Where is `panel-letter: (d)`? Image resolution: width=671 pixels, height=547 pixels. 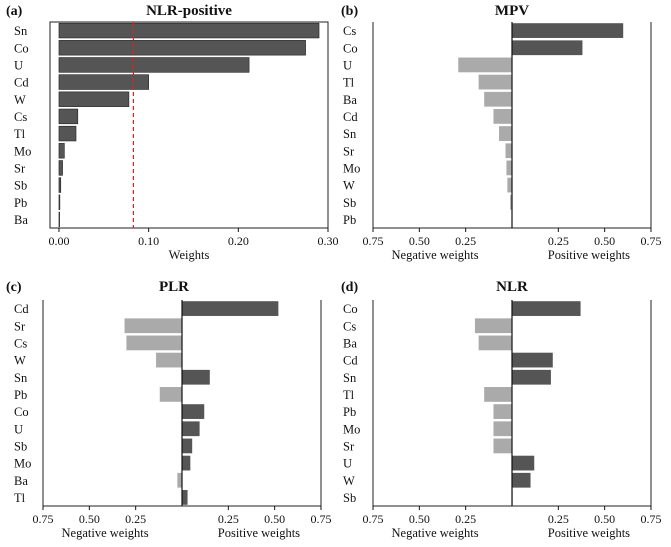 panel-letter: (d) is located at coordinates (349, 287).